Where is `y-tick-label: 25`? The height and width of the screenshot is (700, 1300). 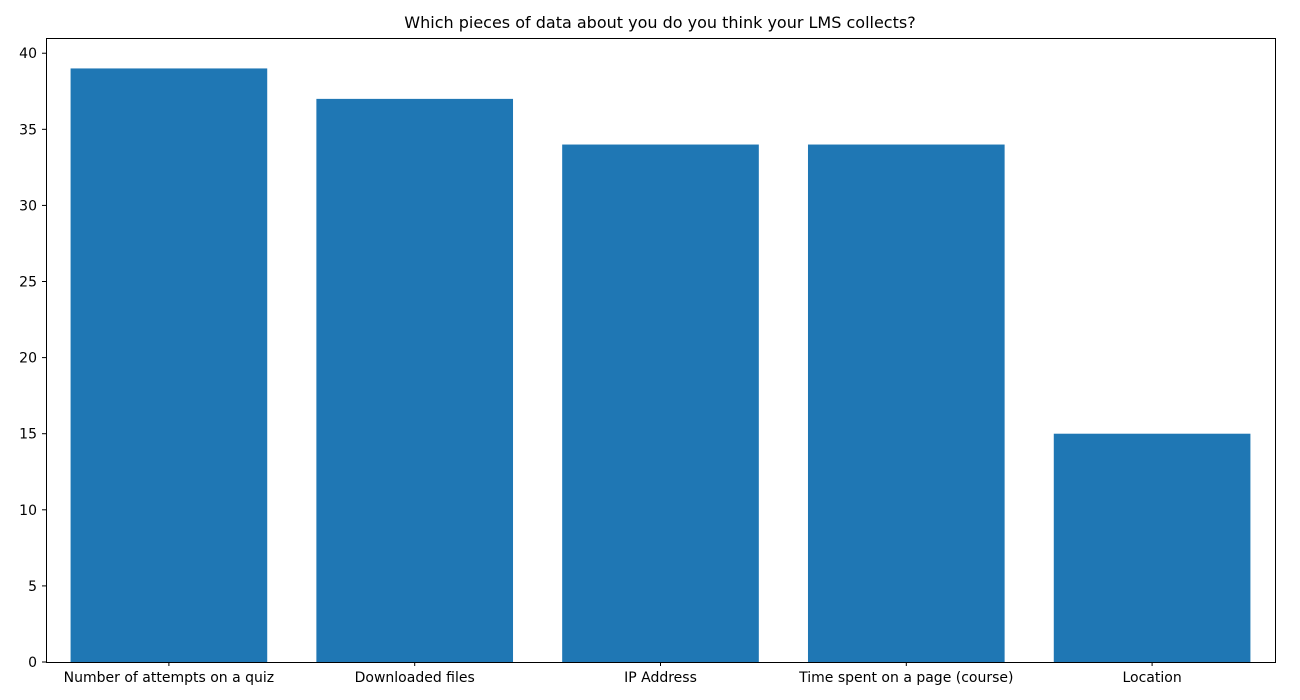
y-tick-label: 25 is located at coordinates (28, 283).